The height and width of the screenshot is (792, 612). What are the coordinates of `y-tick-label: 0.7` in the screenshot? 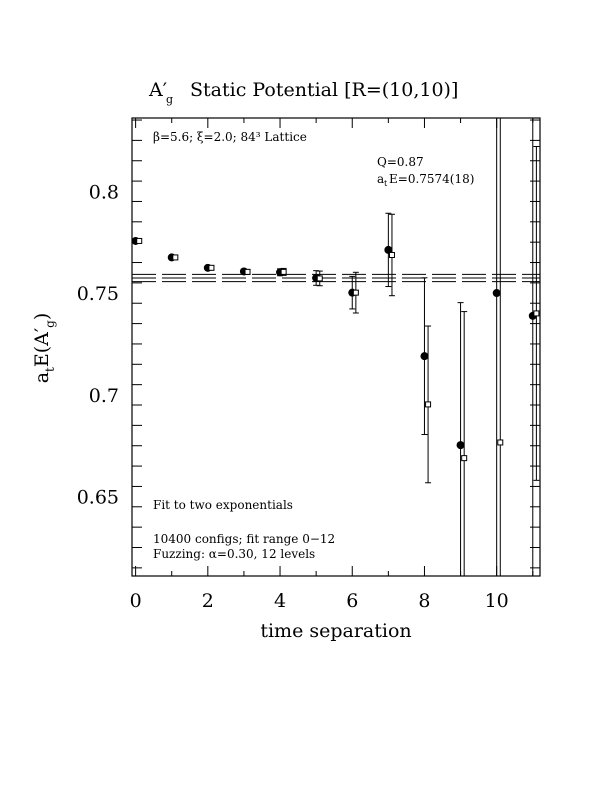 It's located at (104, 396).